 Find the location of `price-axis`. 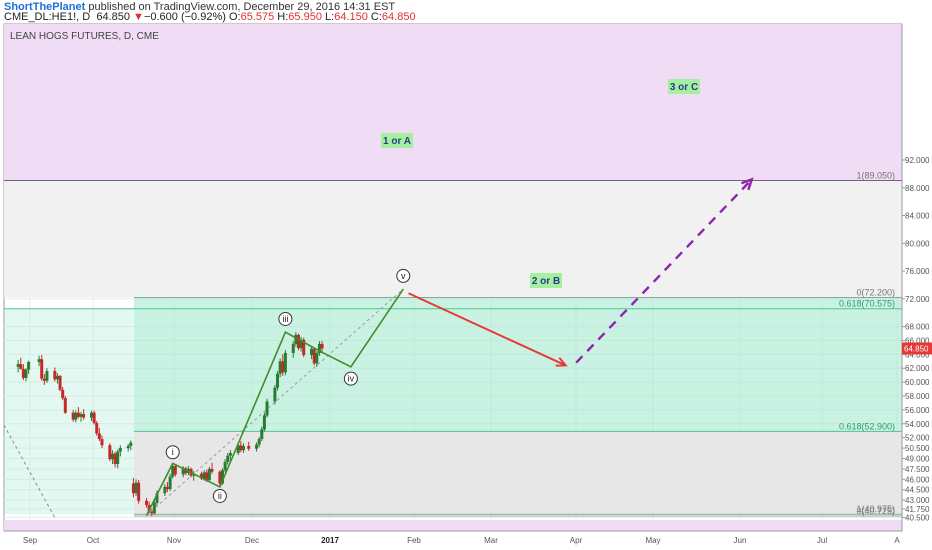

price-axis is located at coordinates (917, 277).